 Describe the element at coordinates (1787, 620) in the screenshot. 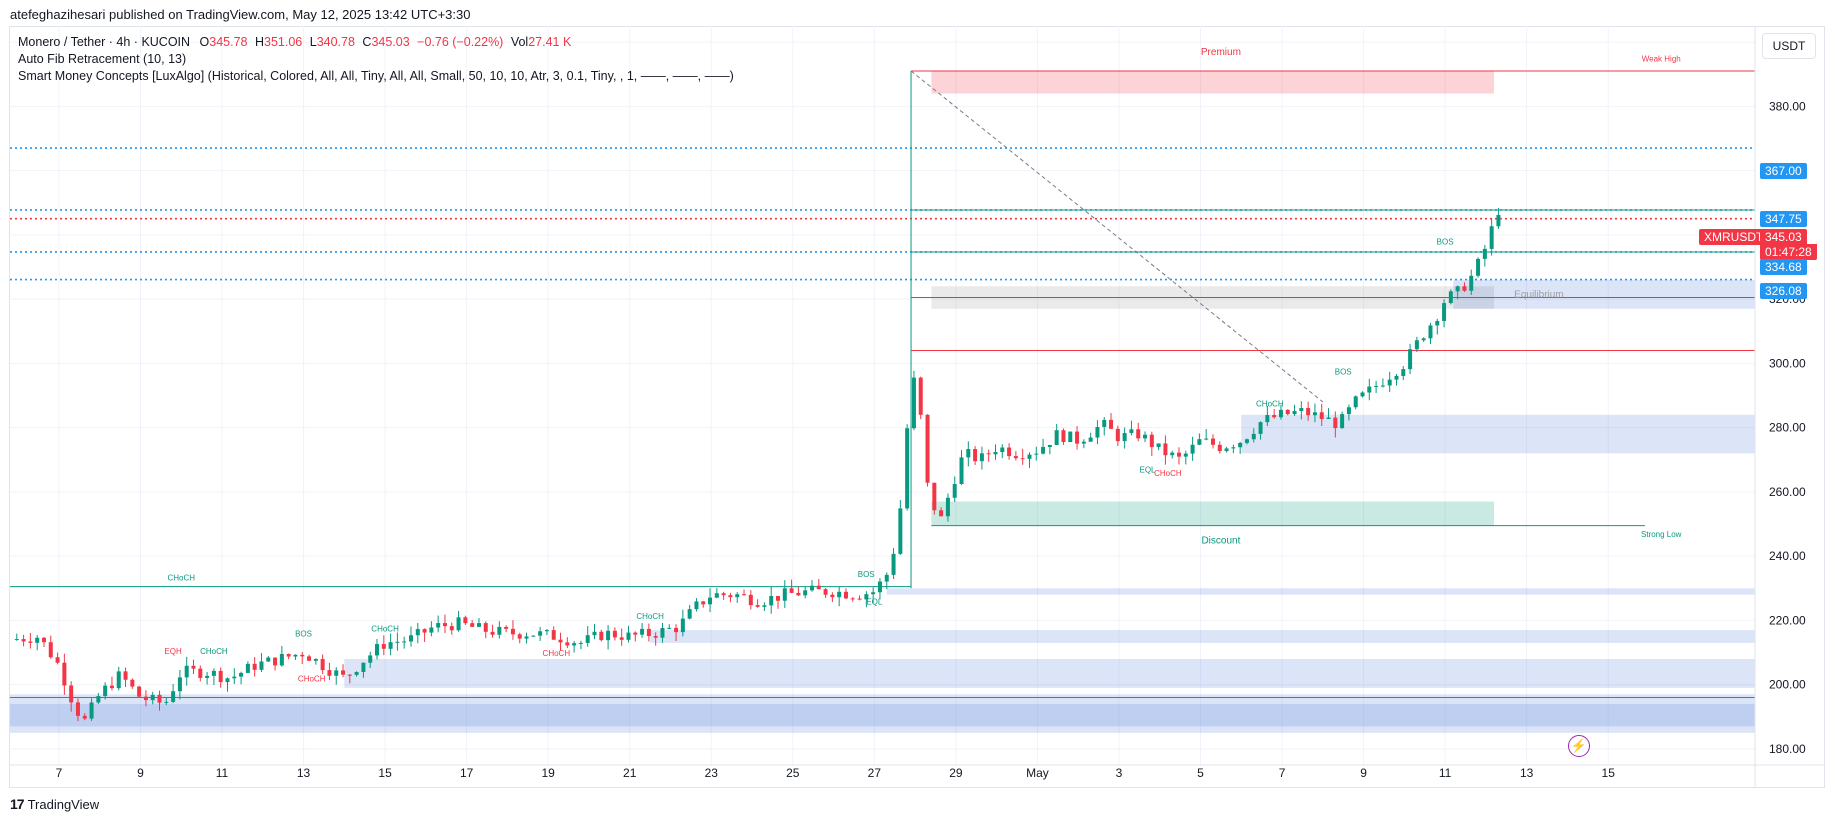

I see `y-tick-label: 220.00` at that location.